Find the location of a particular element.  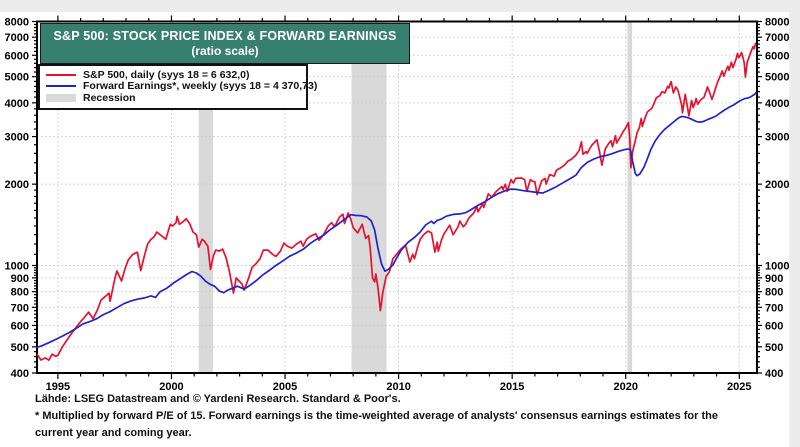

y-axis-label-left: 600 is located at coordinates (20, 326).